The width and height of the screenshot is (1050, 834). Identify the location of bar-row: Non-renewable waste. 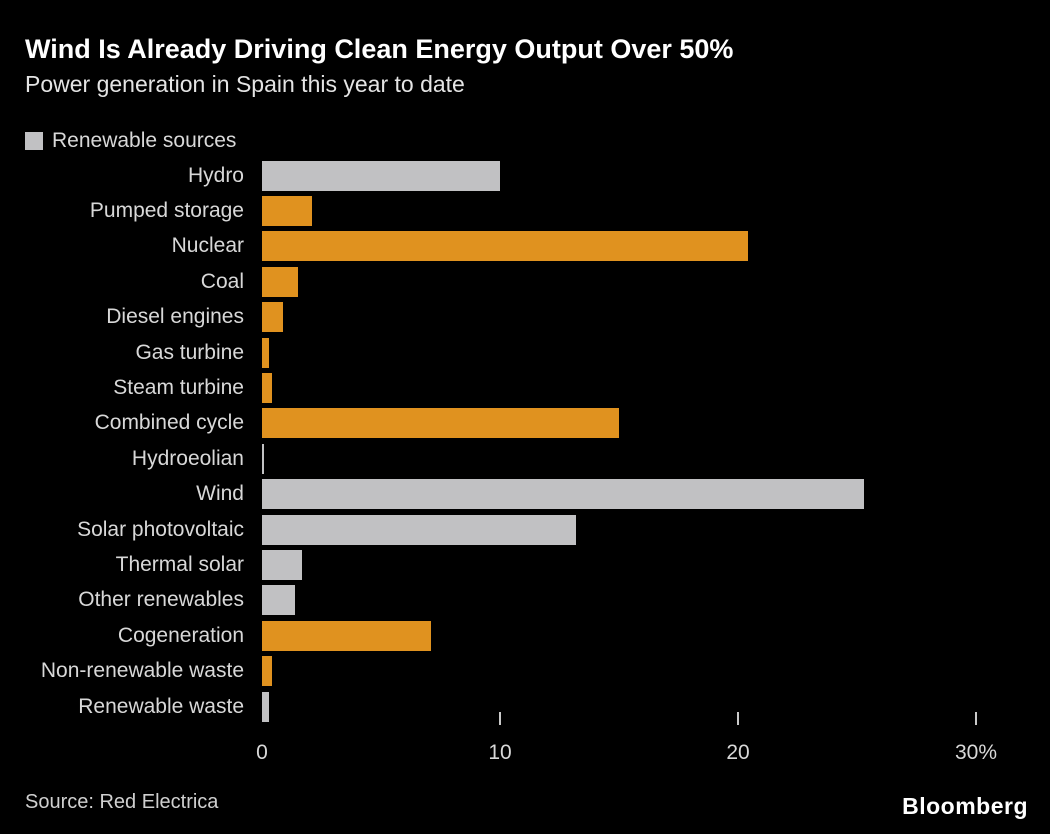
(525, 671).